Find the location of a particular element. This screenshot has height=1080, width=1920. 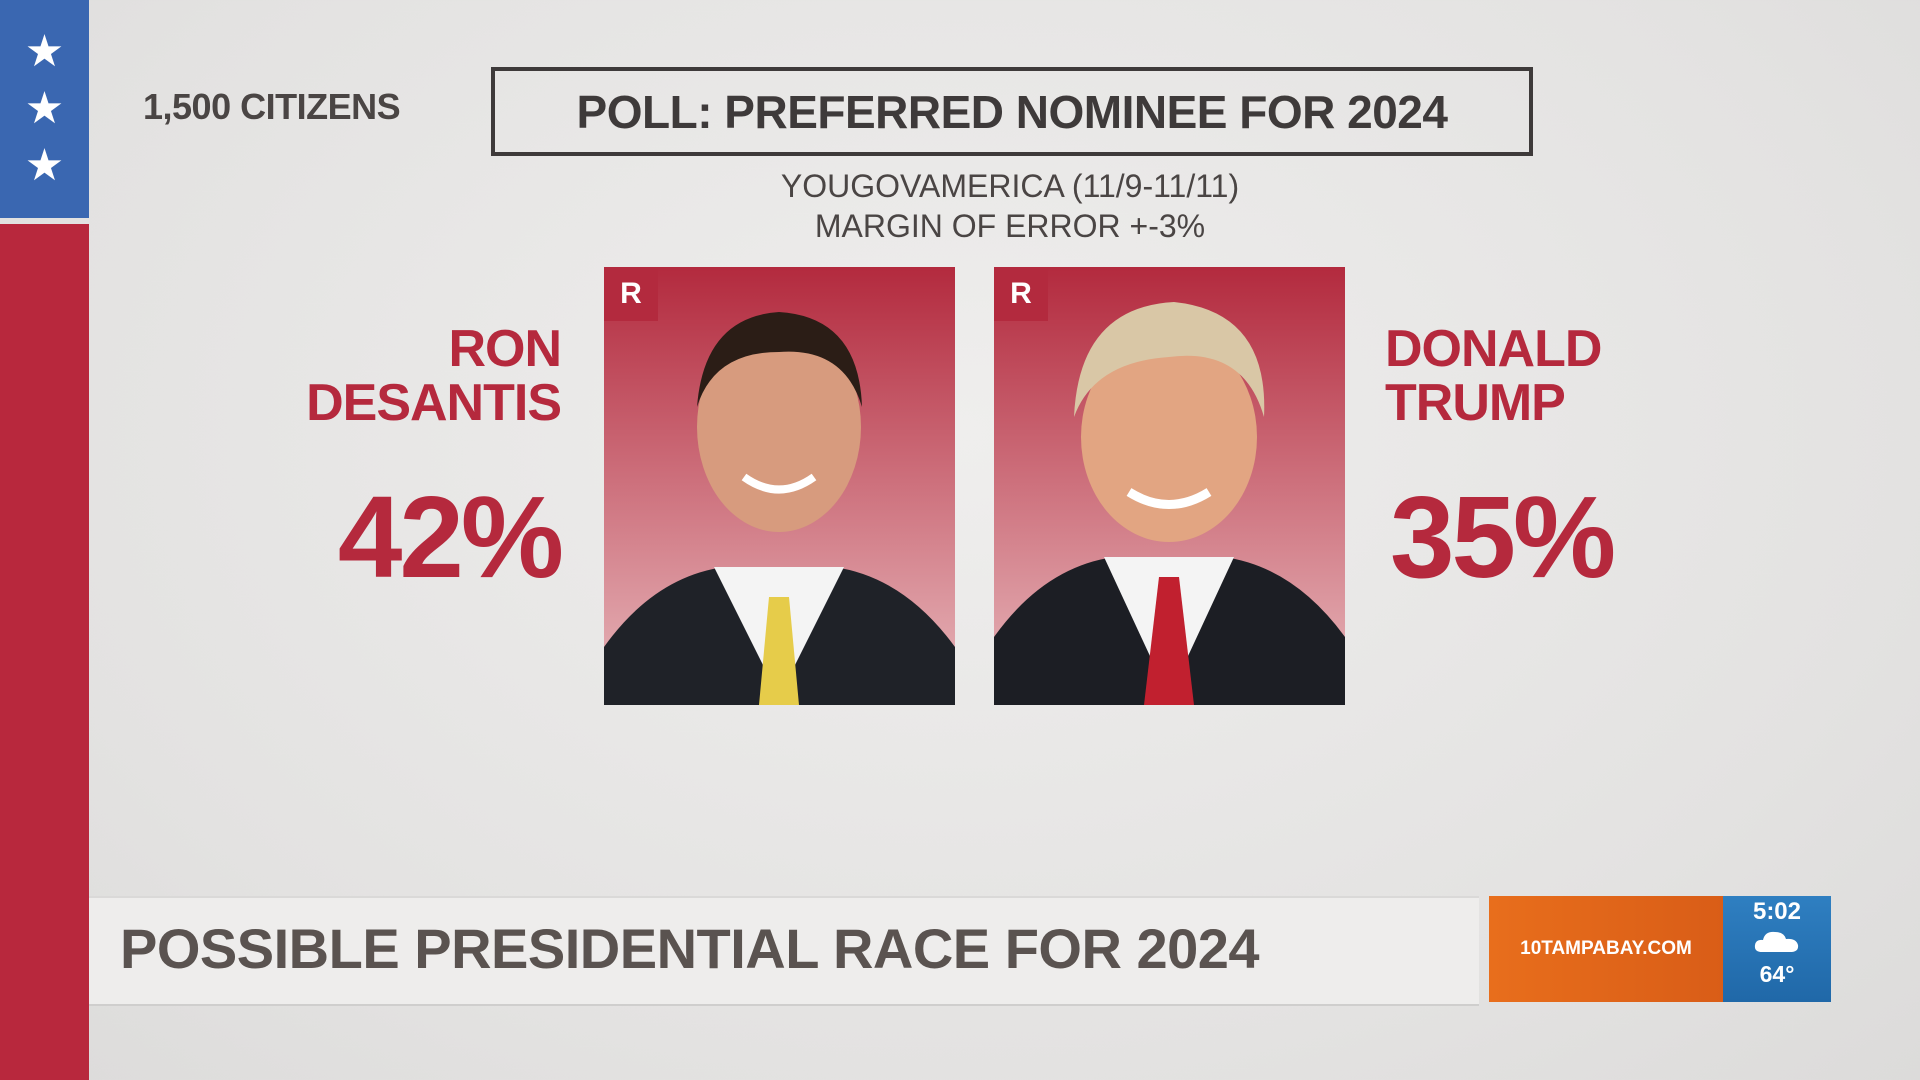

vote-share: 42% is located at coordinates (450, 537).